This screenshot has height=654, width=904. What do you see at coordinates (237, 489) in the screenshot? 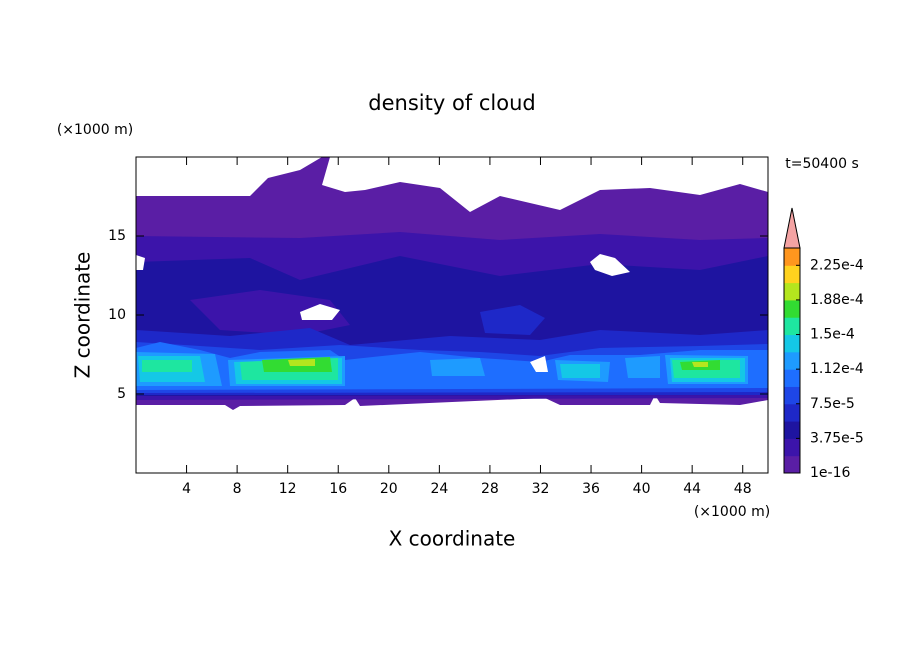
I see `x-tick-label: 8` at bounding box center [237, 489].